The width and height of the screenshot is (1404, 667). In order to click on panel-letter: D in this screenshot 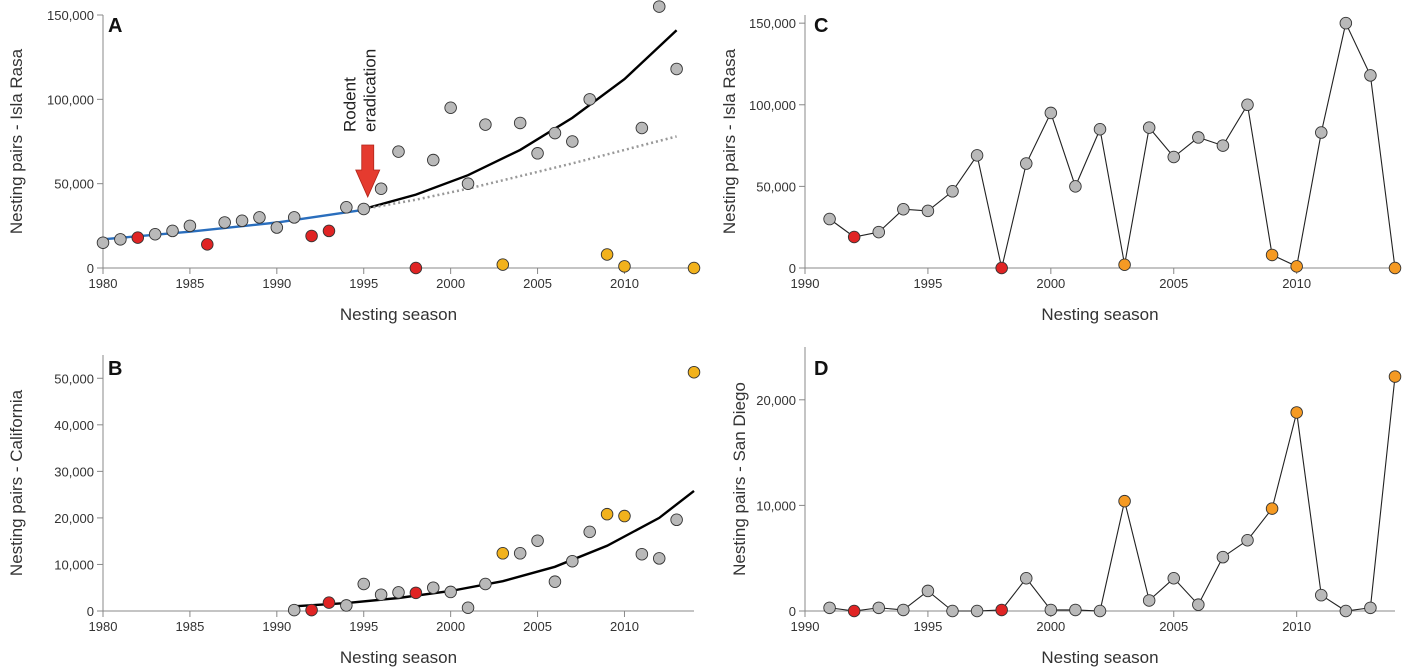, I will do `click(821, 369)`.